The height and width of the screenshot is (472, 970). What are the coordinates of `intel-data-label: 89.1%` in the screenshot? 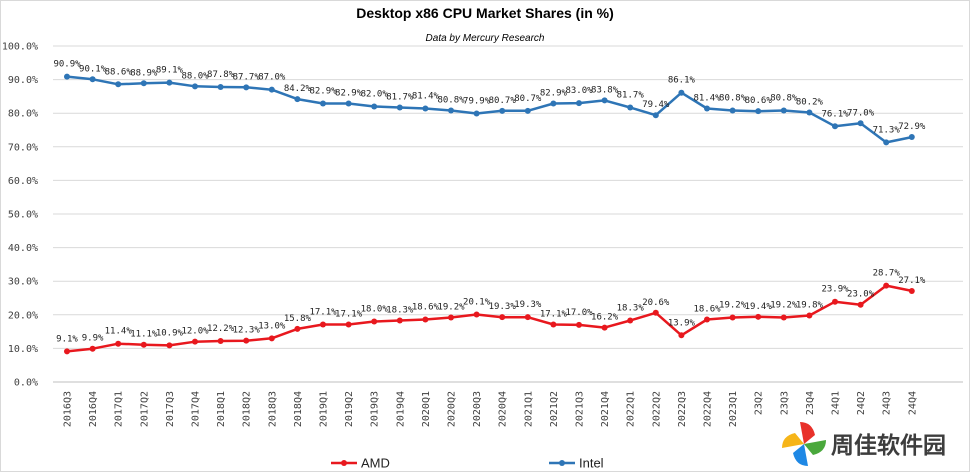 It's located at (170, 71).